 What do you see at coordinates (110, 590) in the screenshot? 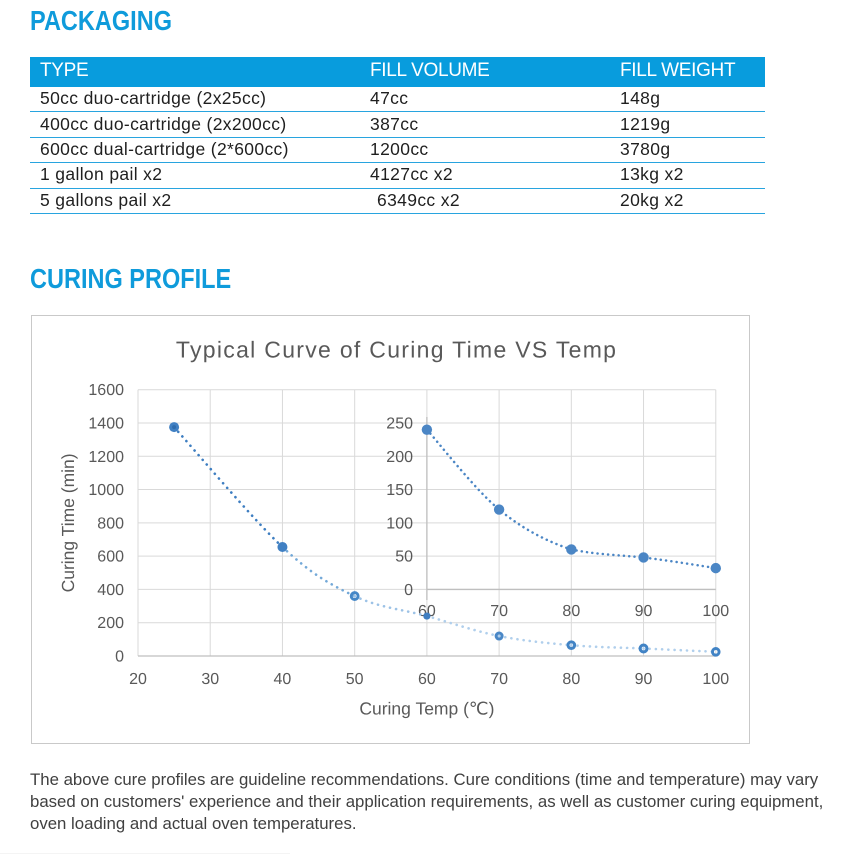
I see `svg-text: 400` at bounding box center [110, 590].